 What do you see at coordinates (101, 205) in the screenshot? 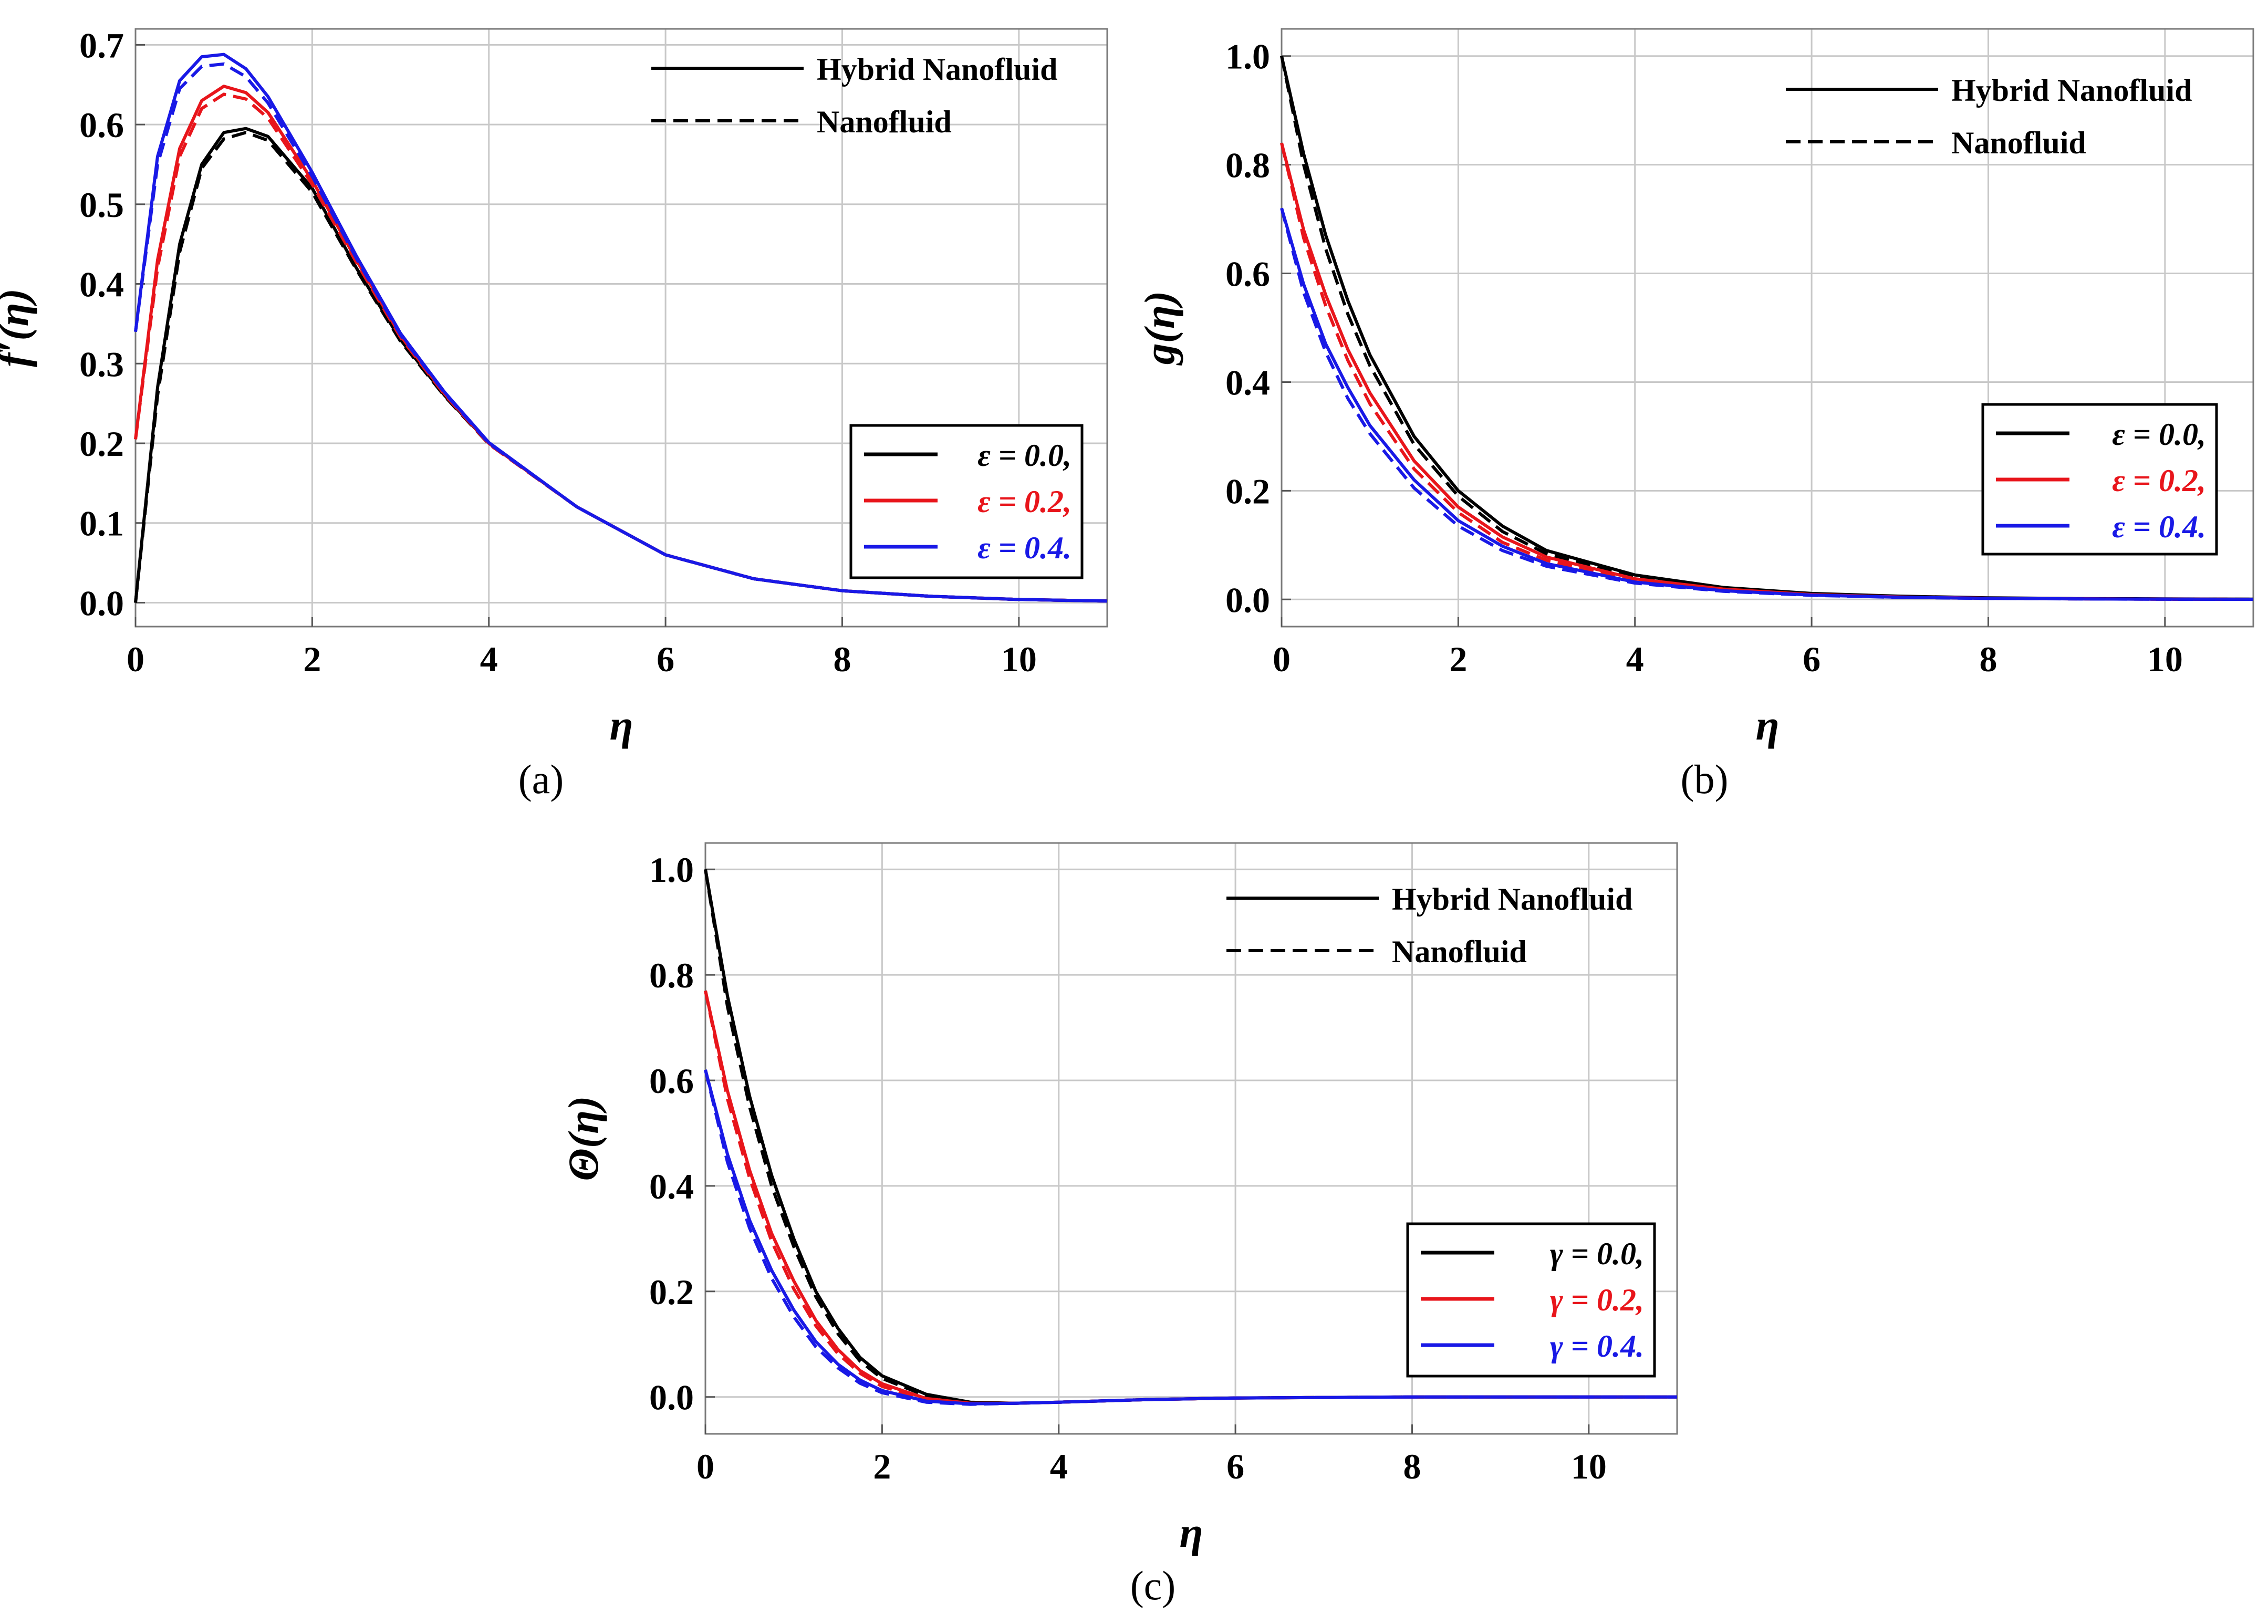
I see `y-tick-label: 0.5` at bounding box center [101, 205].